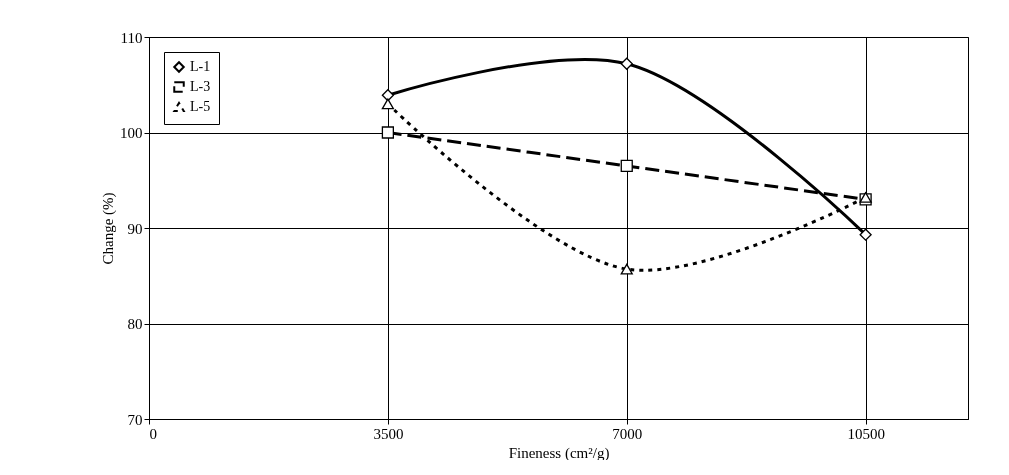  What do you see at coordinates (135, 419) in the screenshot?
I see `y-tick-label: 70` at bounding box center [135, 419].